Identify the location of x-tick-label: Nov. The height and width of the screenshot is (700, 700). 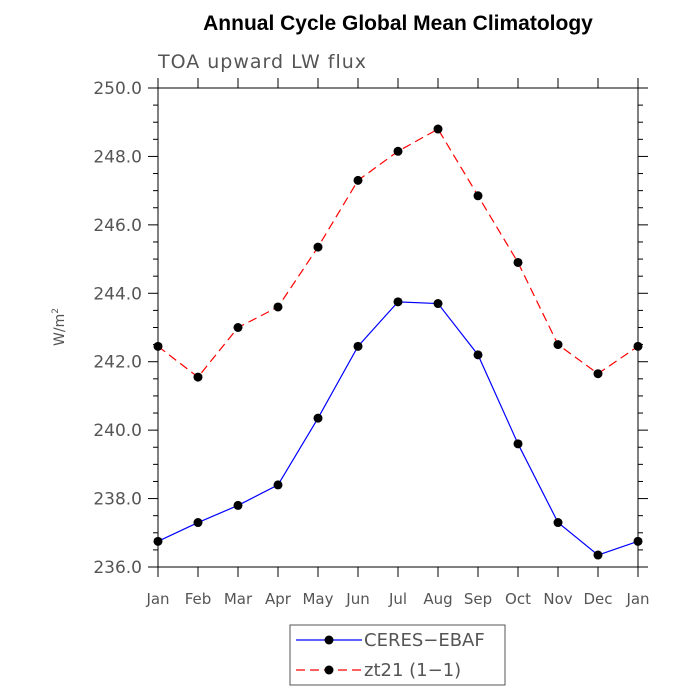
(557, 599).